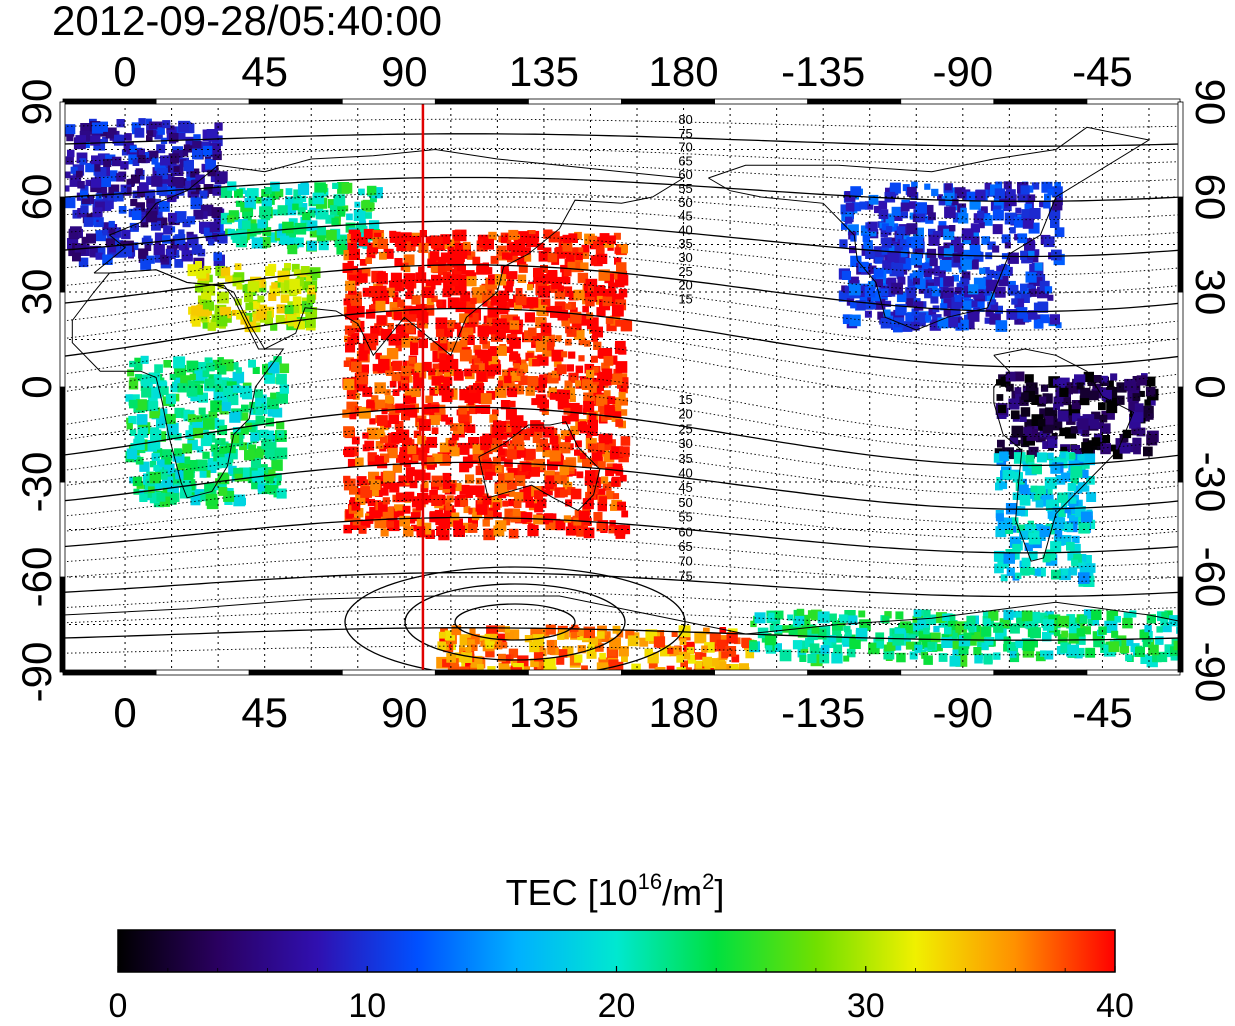  Describe the element at coordinates (178, 384) in the screenshot. I see `coastline` at that location.